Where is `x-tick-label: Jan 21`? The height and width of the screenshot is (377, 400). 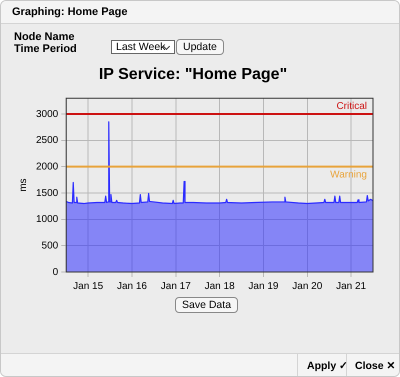
x-tick-label: Jan 21 is located at coordinates (351, 286).